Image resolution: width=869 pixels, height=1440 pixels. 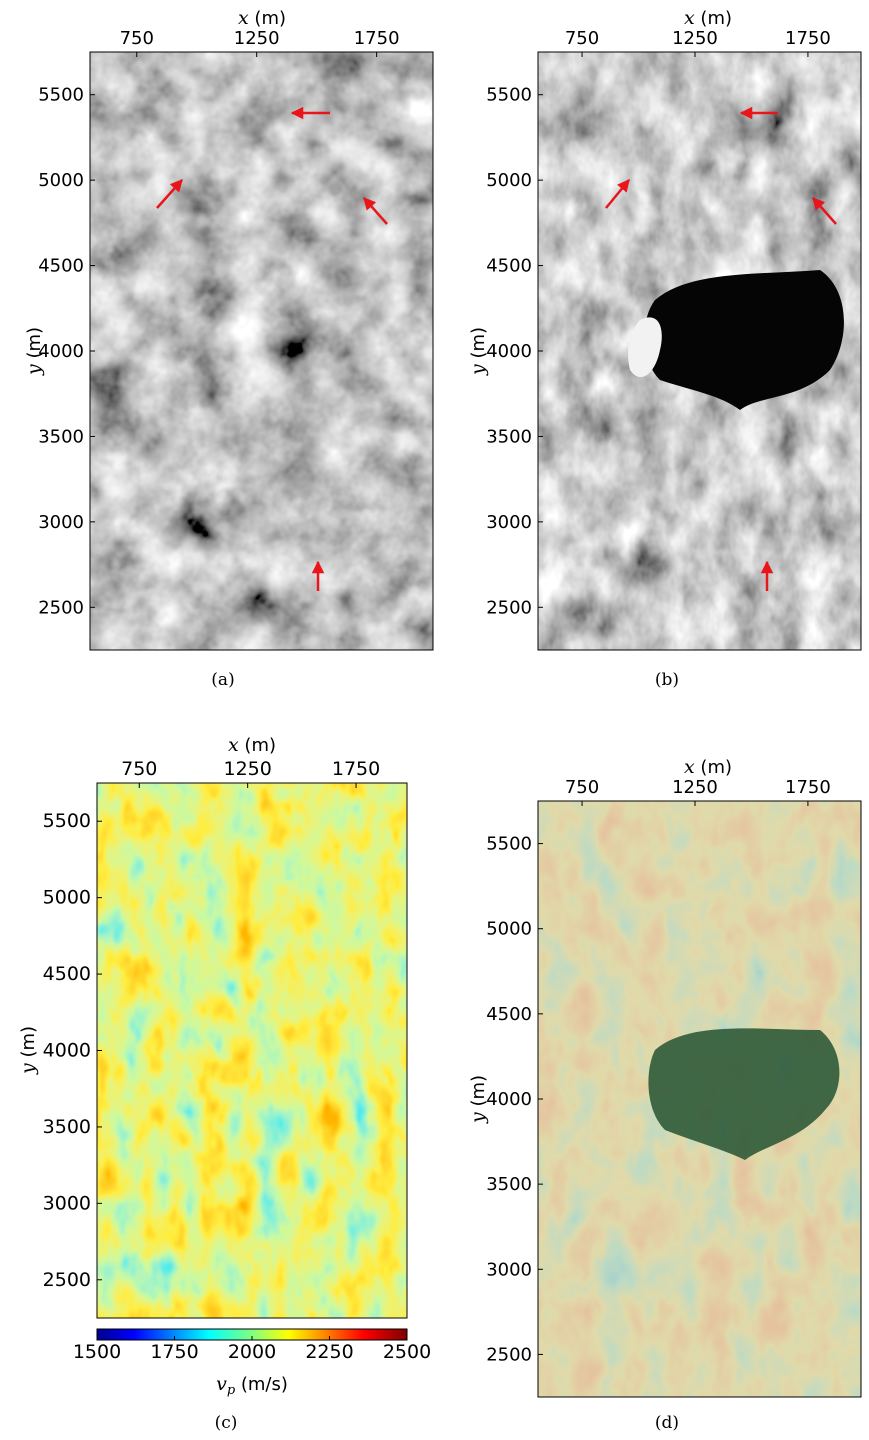 I want to click on panel-c-ytick-label: 4000, so click(x=67, y=1051).